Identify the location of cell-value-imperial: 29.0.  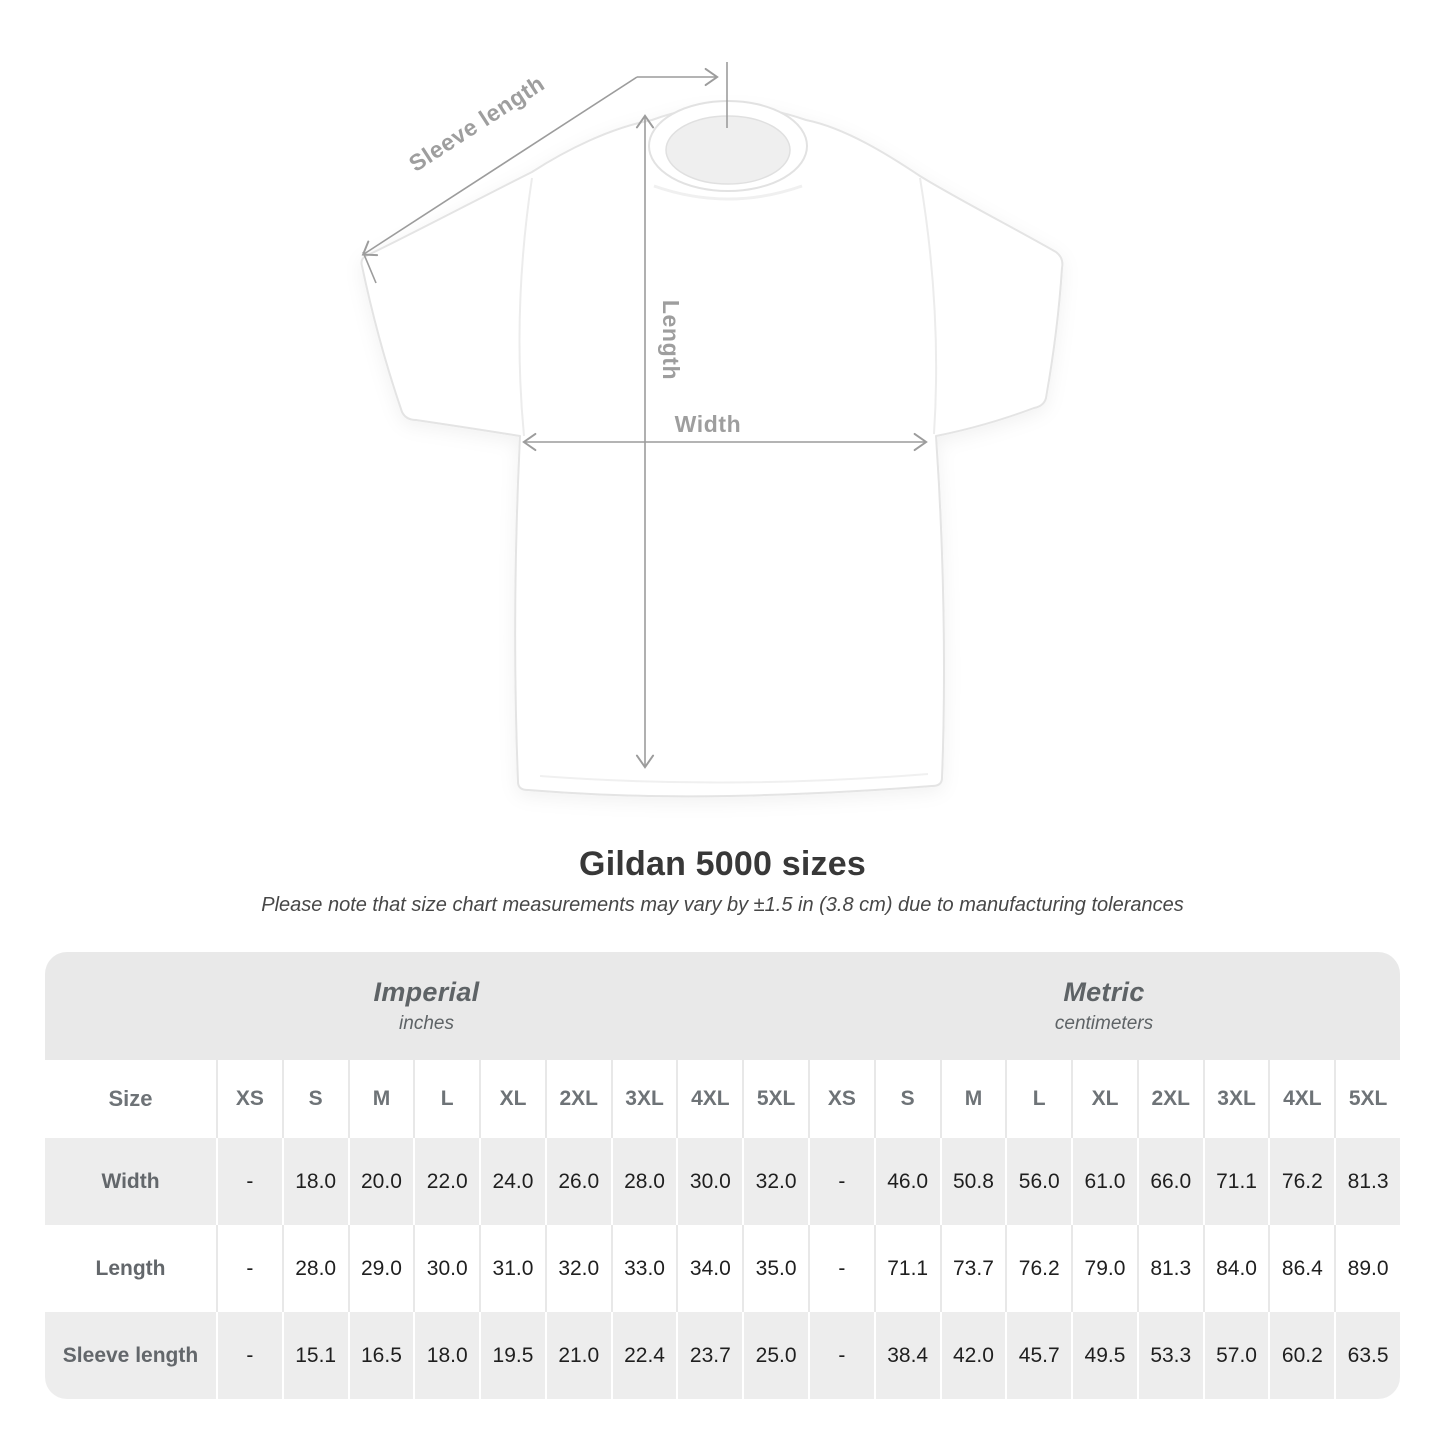
(380, 1268).